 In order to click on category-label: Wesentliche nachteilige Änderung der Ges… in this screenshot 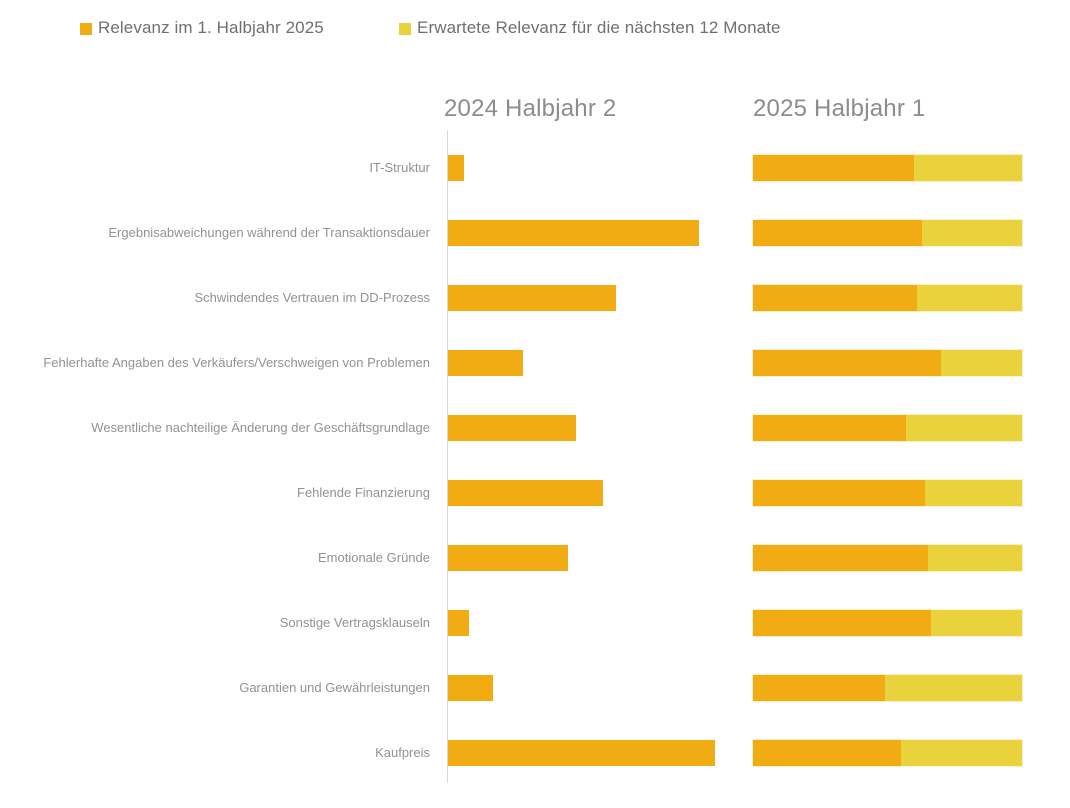, I will do `click(260, 427)`.